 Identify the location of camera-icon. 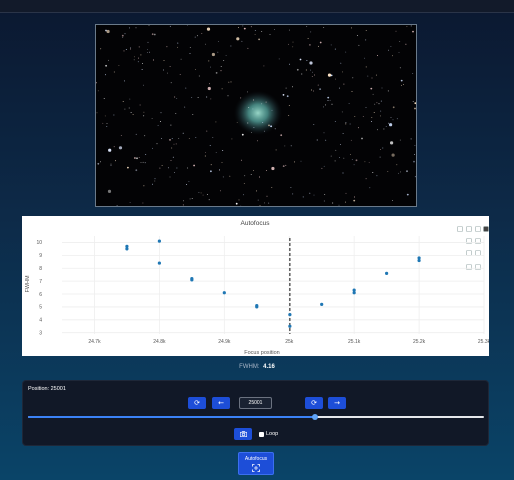
(460, 229).